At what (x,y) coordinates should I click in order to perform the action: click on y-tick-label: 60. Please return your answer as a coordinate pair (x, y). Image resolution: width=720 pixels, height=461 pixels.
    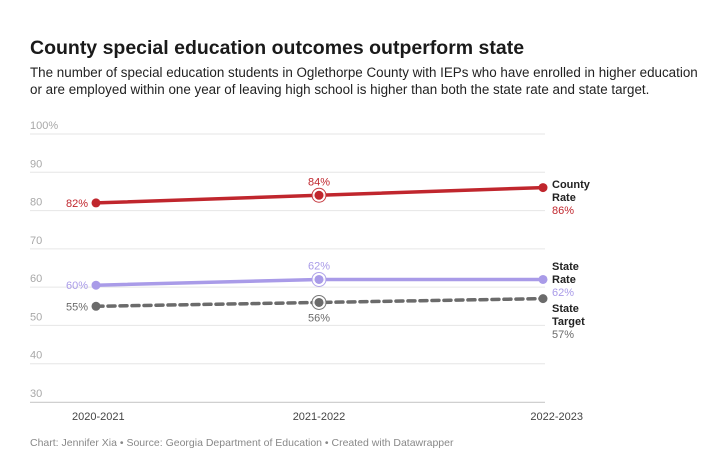
    Looking at the image, I should click on (36, 279).